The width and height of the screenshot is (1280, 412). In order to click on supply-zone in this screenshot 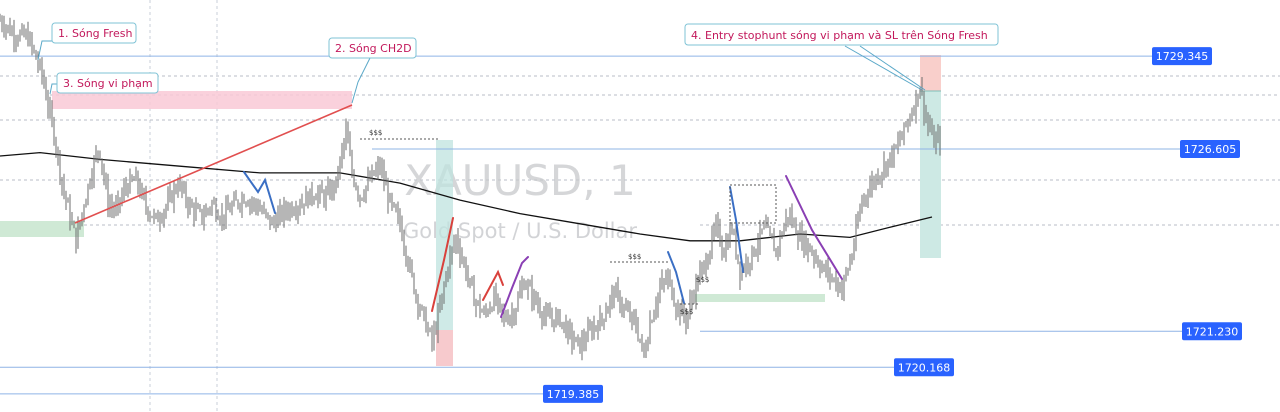, I will do `click(202, 100)`.